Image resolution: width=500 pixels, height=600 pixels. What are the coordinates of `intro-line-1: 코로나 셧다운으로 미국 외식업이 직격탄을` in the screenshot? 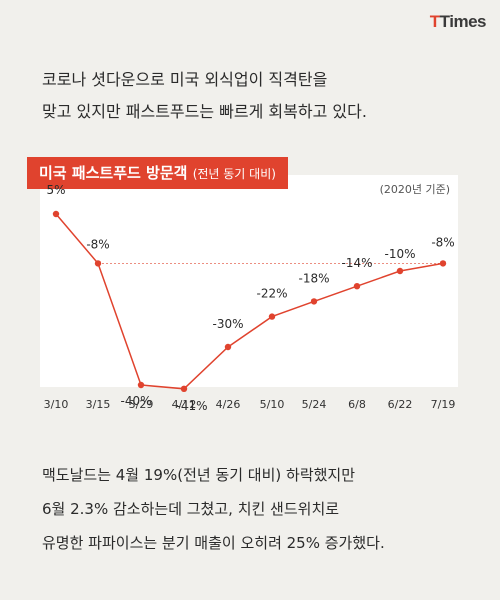 It's located at (185, 79).